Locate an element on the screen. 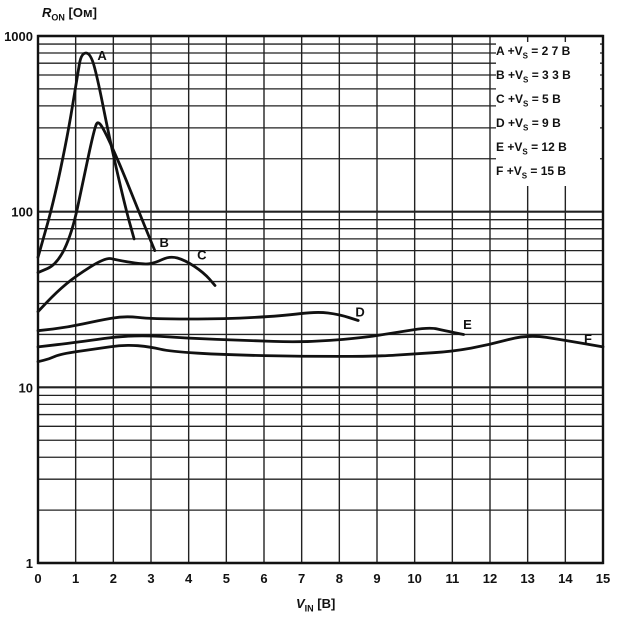 Image resolution: width=624 pixels, height=622 pixels. x-axis-subscript: IN is located at coordinates (309, 608).